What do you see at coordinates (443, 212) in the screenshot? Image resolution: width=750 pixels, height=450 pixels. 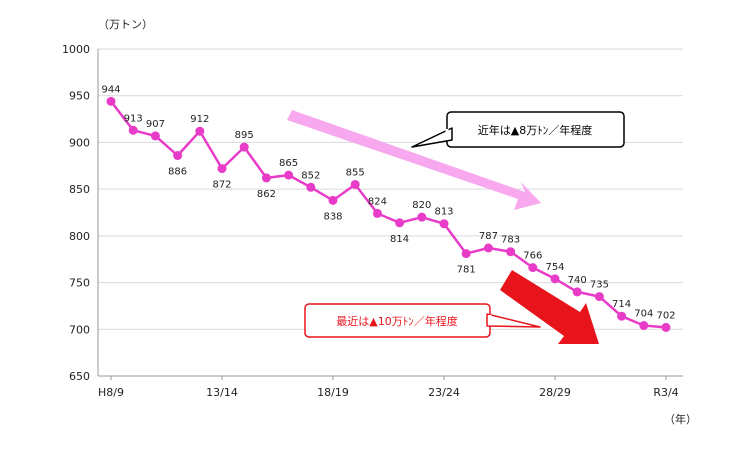 I see `data-label: 813` at bounding box center [443, 212].